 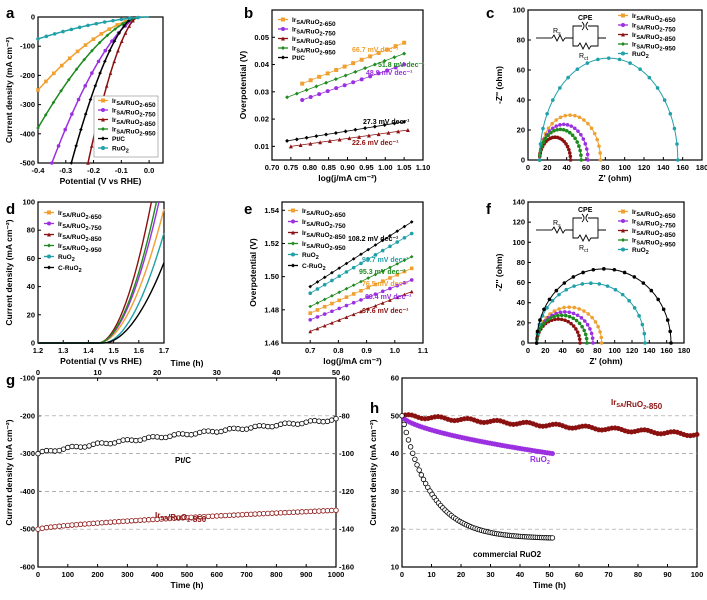 I want to click on y-tick-label: -500, so click(x=27, y=529).